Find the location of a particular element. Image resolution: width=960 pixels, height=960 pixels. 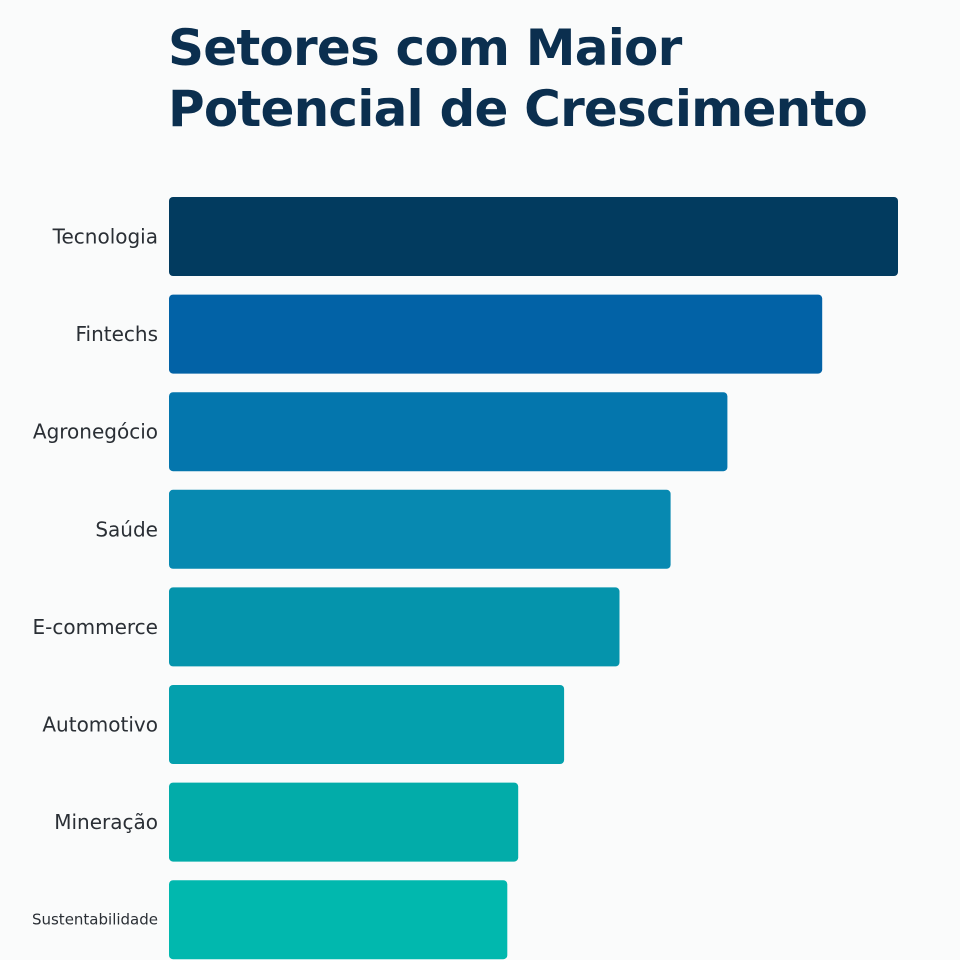

bar-agronegocio is located at coordinates (448, 432).